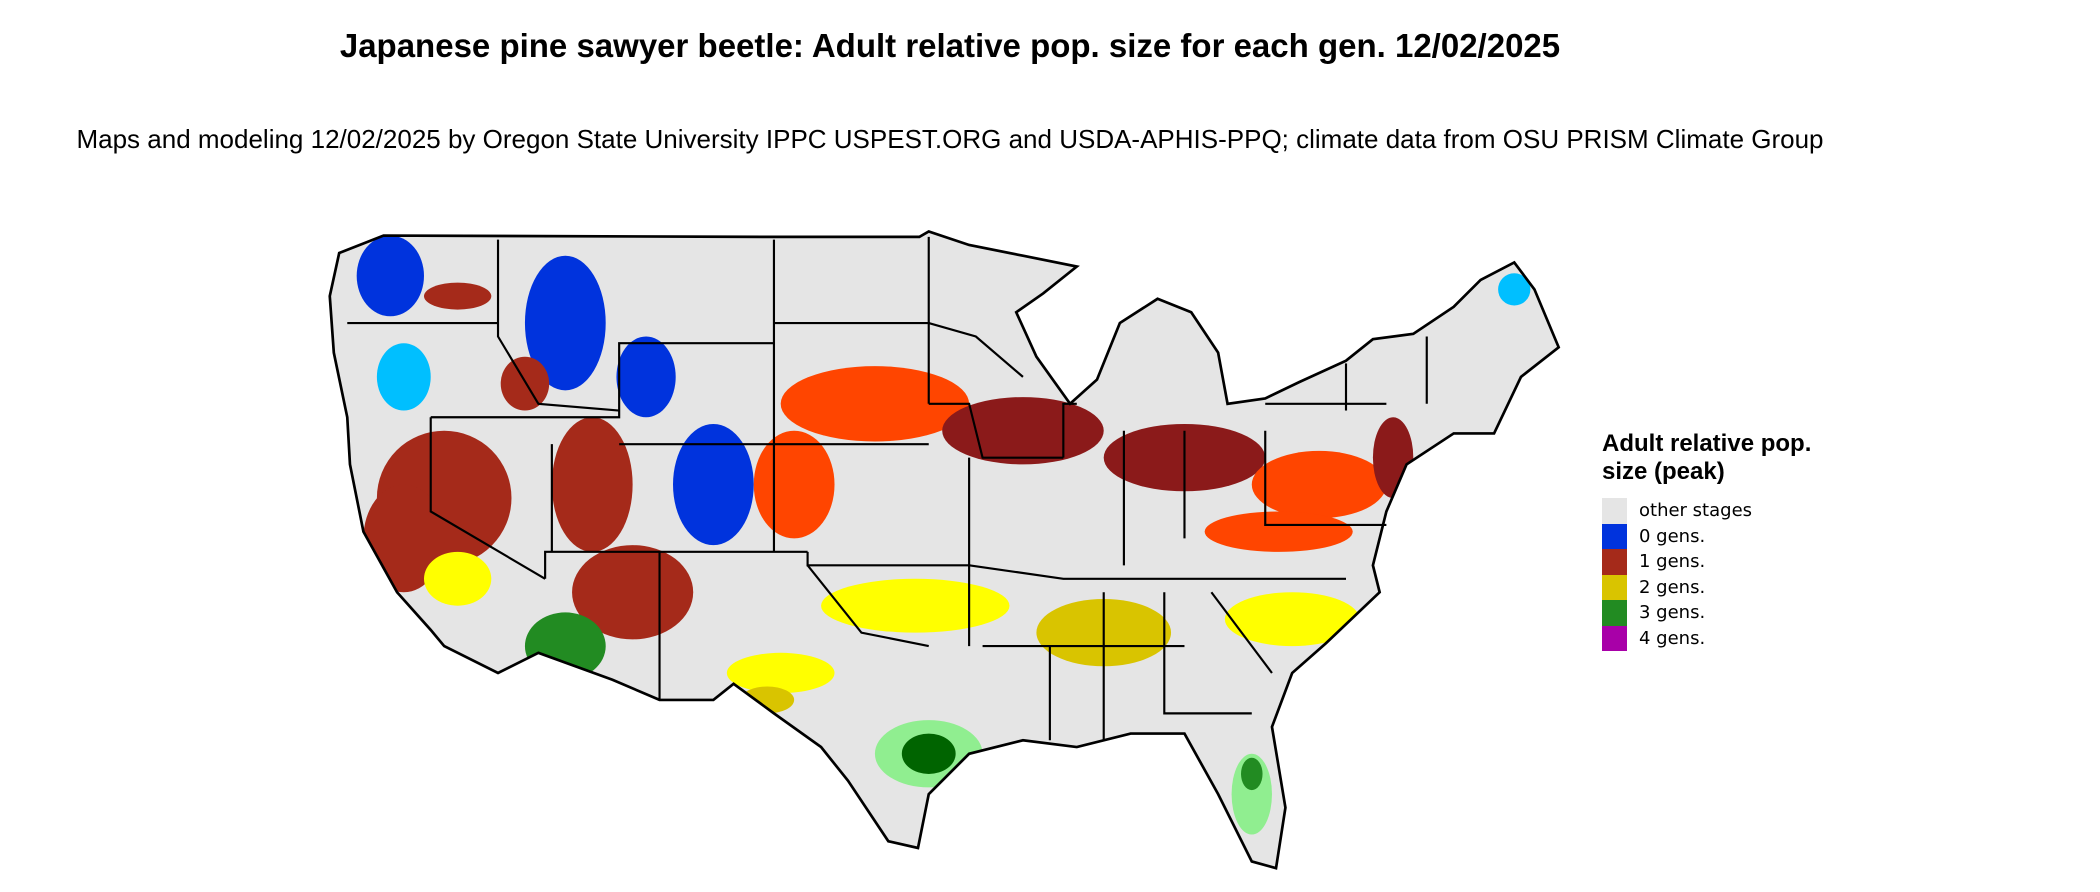  I want to click on legend-label: 2 gens., so click(1672, 587).